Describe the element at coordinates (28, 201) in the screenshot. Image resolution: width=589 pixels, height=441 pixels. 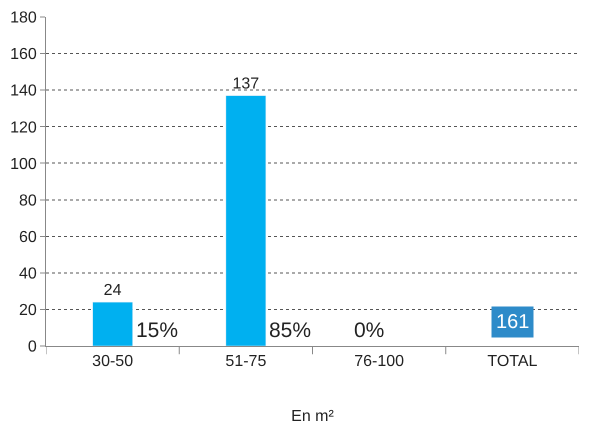
I see `y-tick-label: 80` at that location.